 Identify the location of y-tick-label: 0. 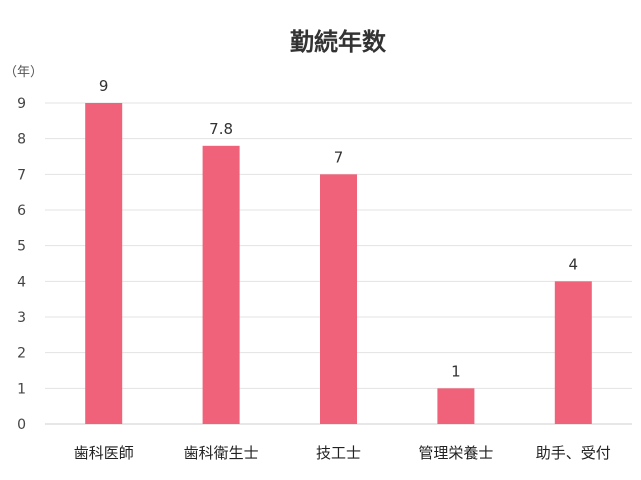
(21, 425).